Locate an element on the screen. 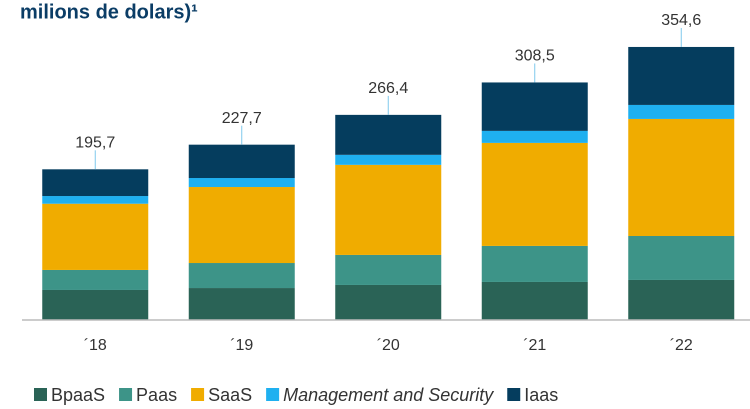  chart-title: milions de dolars)¹ is located at coordinates (109, 12).